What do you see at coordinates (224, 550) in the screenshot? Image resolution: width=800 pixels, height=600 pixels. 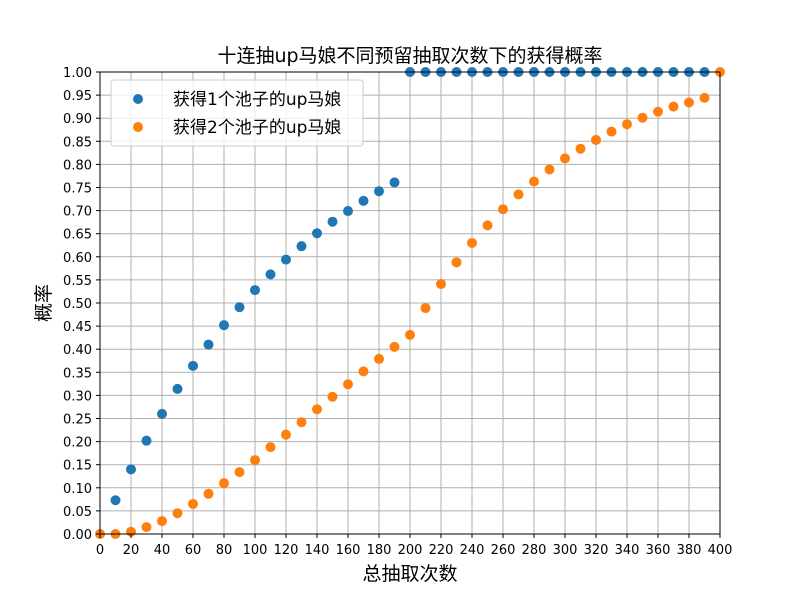 I see `x-tick-label: 80` at bounding box center [224, 550].